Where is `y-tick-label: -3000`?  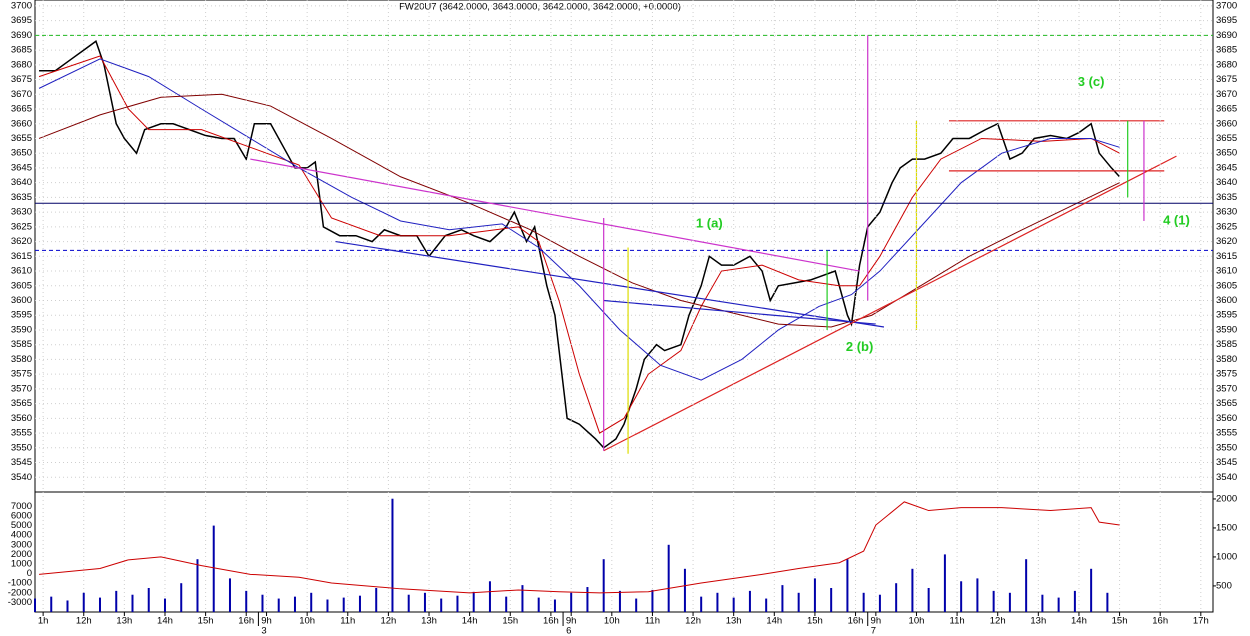 y-tick-label: -3000 is located at coordinates (20, 602).